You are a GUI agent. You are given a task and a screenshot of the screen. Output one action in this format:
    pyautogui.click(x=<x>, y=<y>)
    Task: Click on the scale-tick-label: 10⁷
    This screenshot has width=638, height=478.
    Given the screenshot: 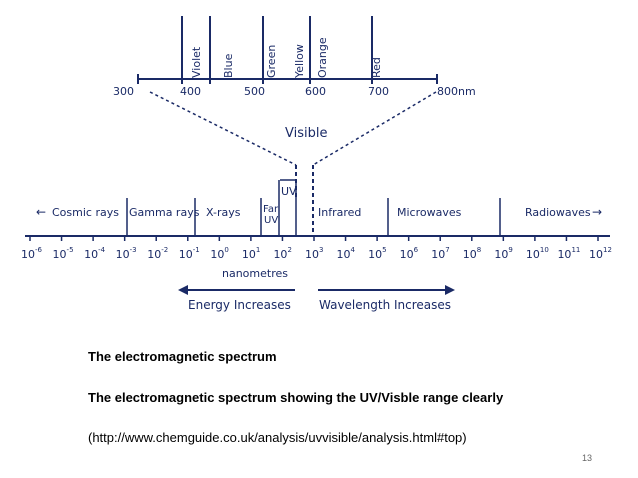 What is the action you would take?
    pyautogui.click(x=440, y=253)
    